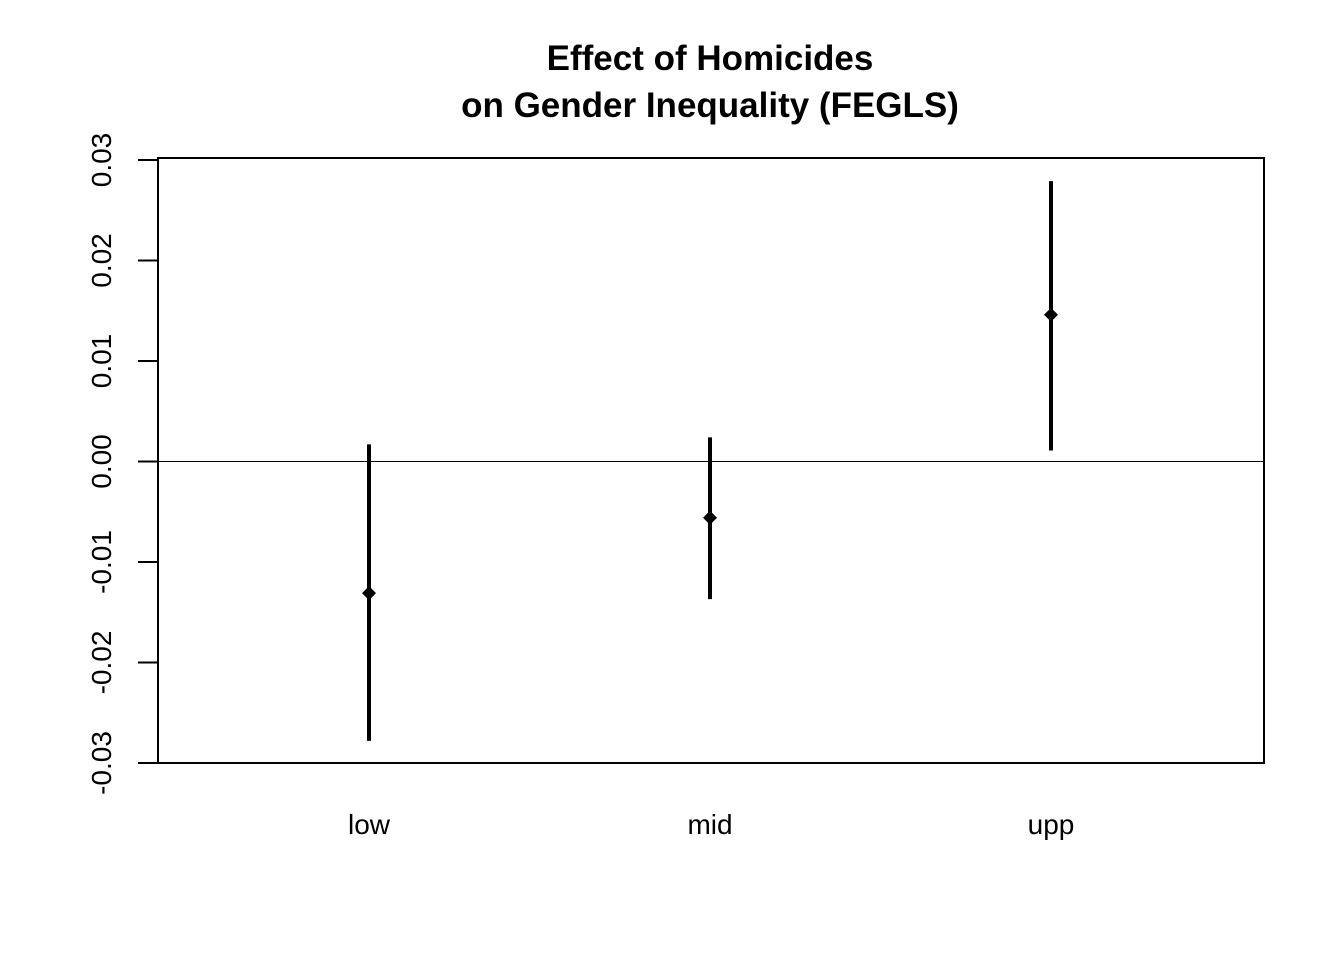 Image resolution: width=1344 pixels, height=960 pixels. What do you see at coordinates (101, 562) in the screenshot?
I see `y-tick-label: -0.01` at bounding box center [101, 562].